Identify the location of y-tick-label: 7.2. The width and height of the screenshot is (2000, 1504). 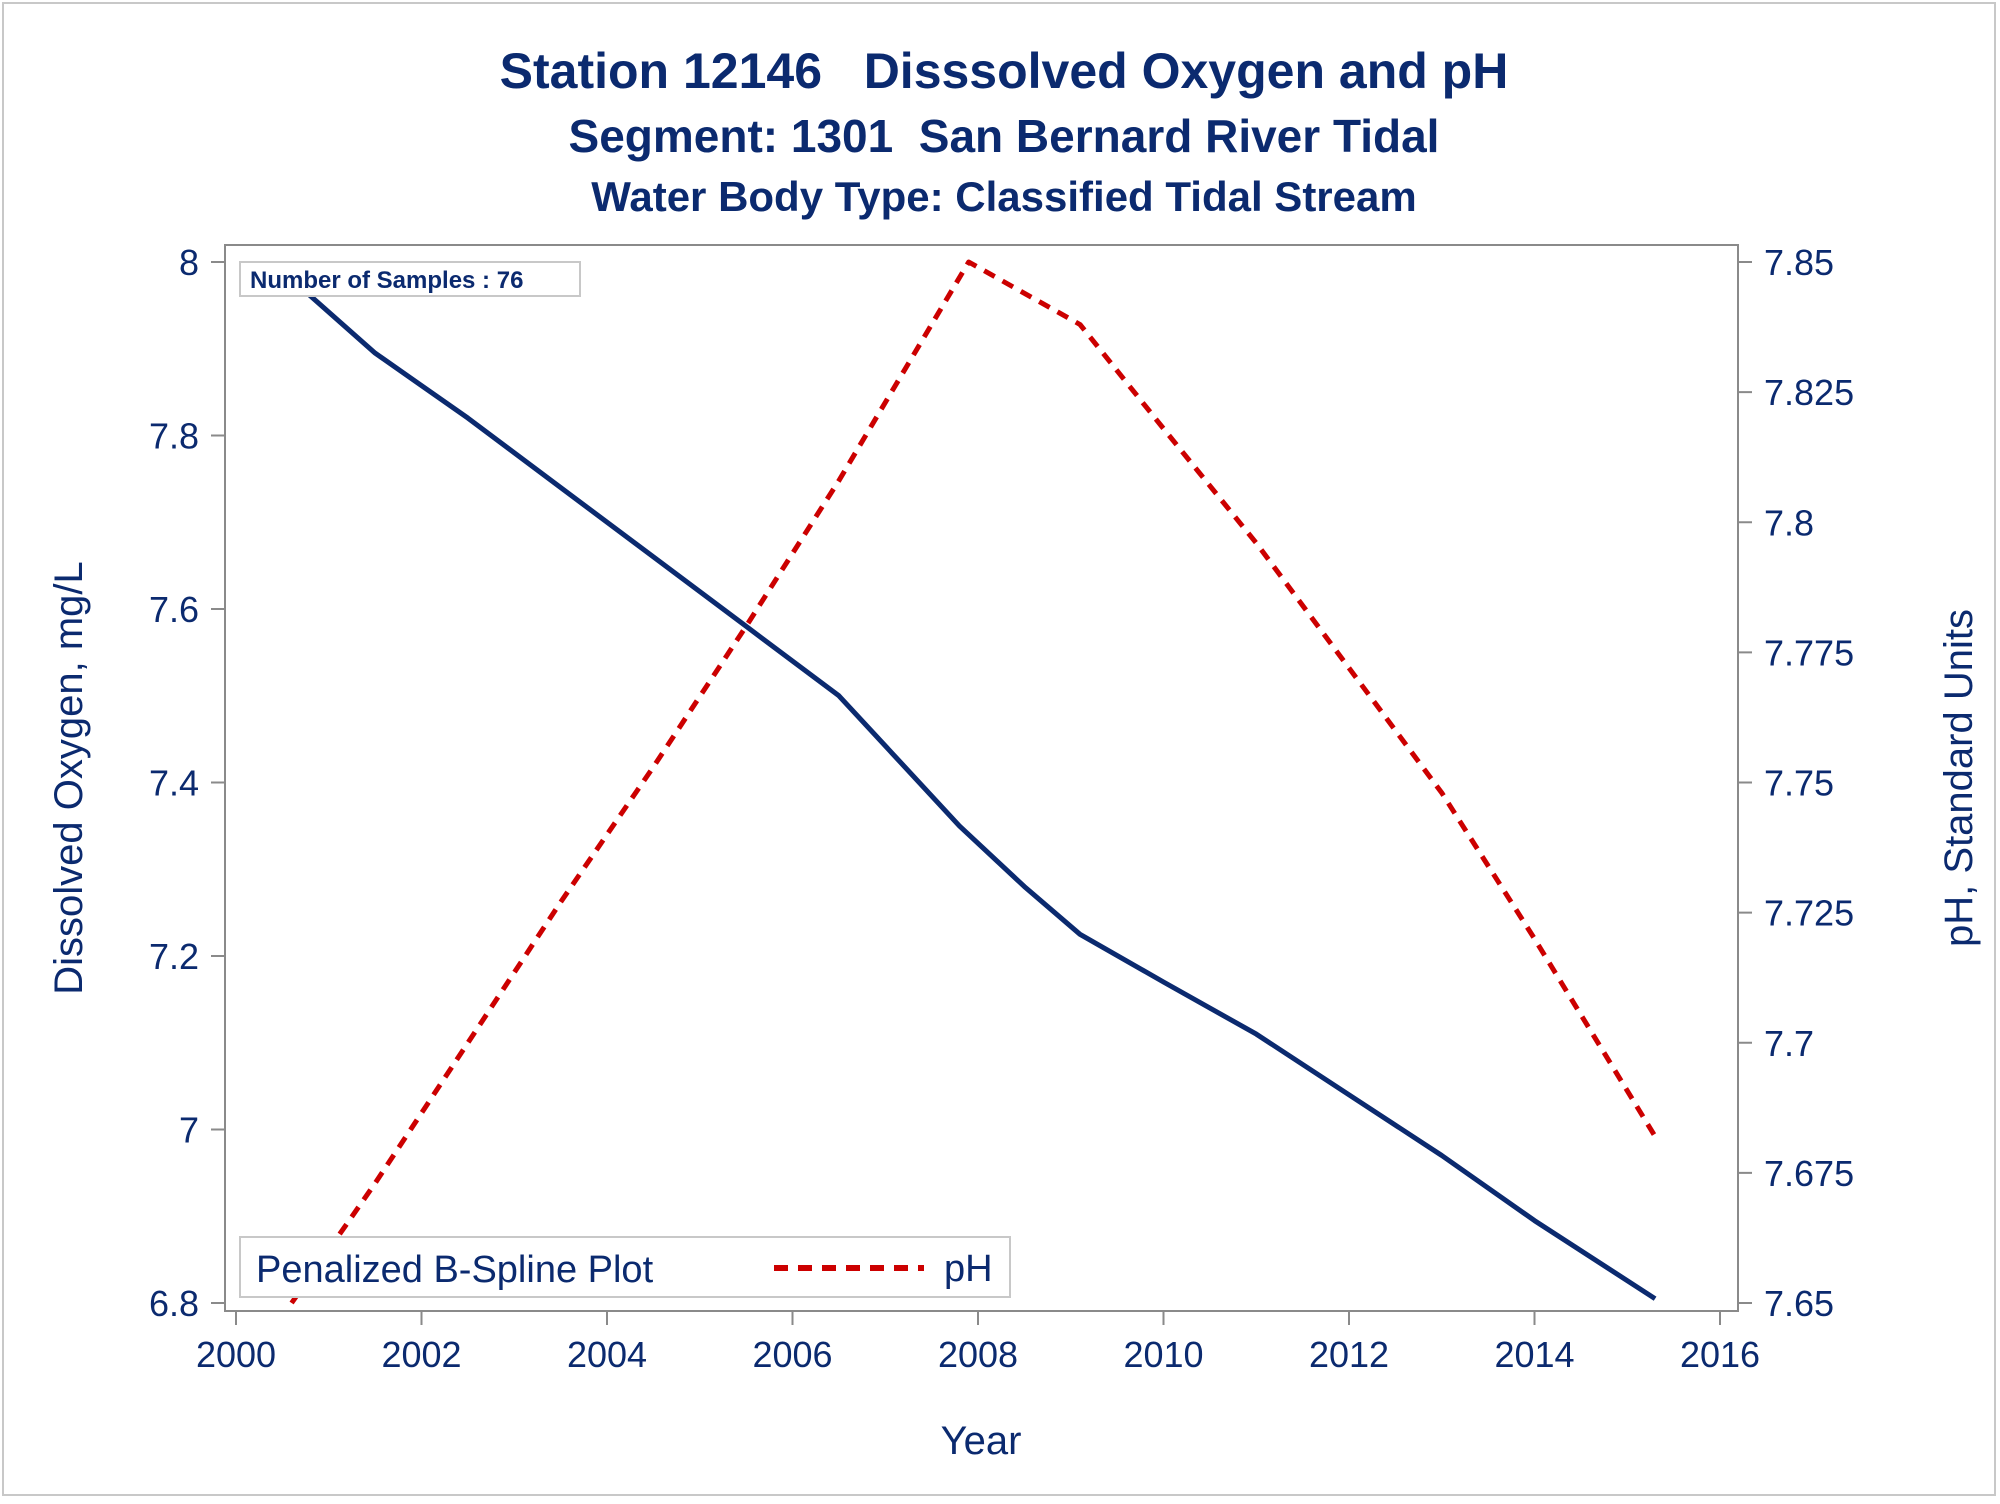
(174, 956).